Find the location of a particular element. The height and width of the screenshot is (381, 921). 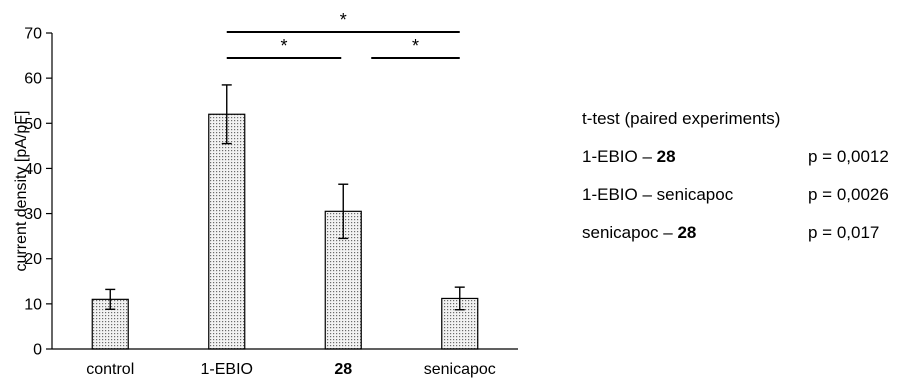

comparison-pair: 1-EBIO – senicapoc is located at coordinates (695, 203).